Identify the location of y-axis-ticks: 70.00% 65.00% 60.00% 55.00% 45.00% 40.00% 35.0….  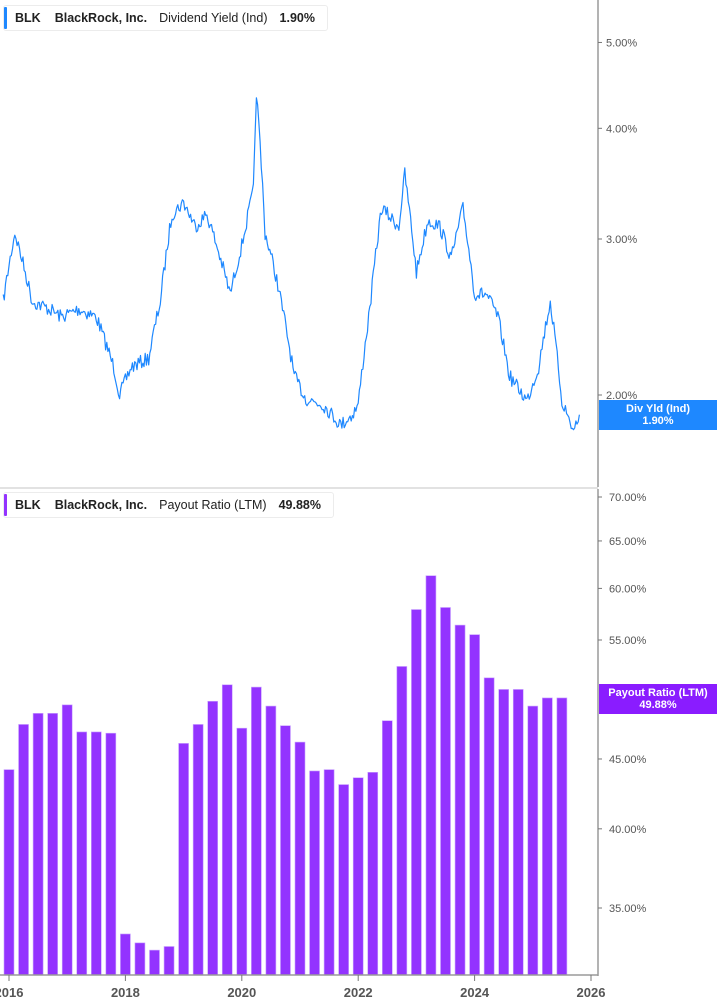
(622, 703).